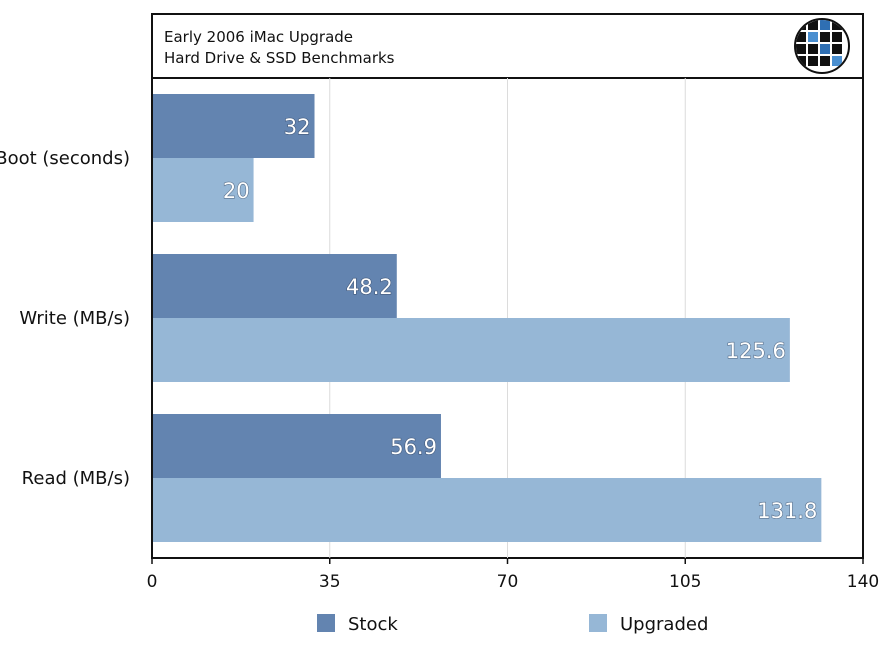 This screenshot has width=895, height=650. I want to click on legend-label-stock: Stock, so click(373, 624).